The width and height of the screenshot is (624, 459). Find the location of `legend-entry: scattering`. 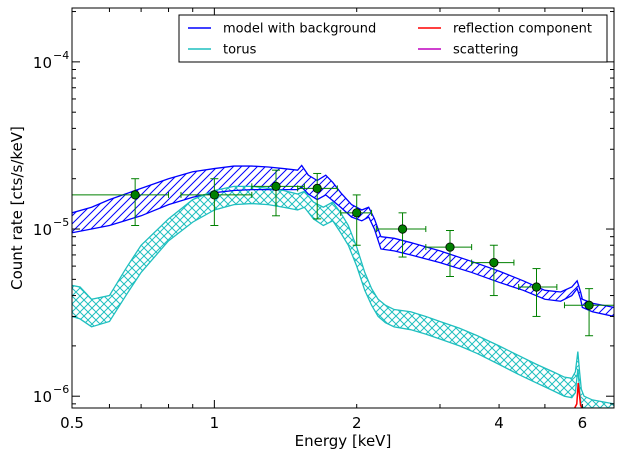

legend-entry: scattering is located at coordinates (468, 50).